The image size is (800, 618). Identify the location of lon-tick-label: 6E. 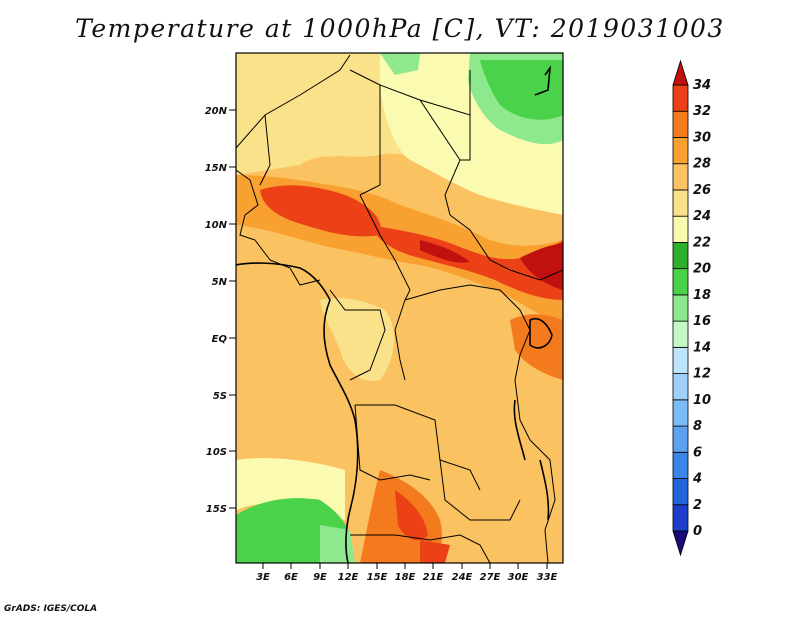
(291, 577).